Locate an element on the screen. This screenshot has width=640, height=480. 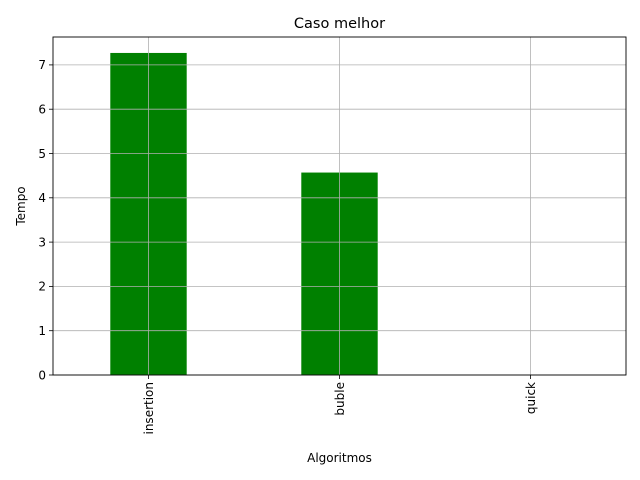
y-tick-label: 7 is located at coordinates (42, 65).